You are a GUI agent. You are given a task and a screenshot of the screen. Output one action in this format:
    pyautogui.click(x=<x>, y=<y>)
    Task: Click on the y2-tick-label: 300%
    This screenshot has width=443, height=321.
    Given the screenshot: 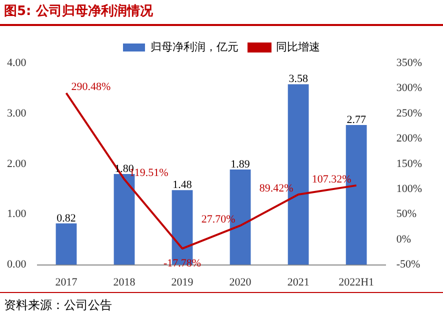 What is the action you would take?
    pyautogui.click(x=409, y=88)
    